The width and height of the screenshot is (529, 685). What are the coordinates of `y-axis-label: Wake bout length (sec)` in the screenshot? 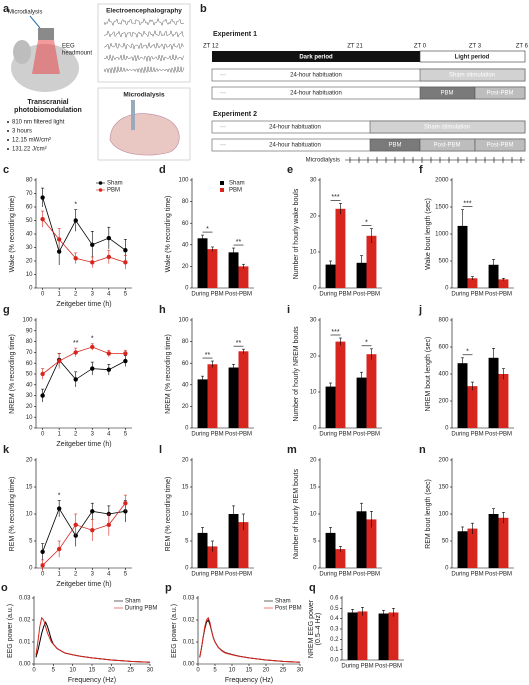 It's located at (428, 234).